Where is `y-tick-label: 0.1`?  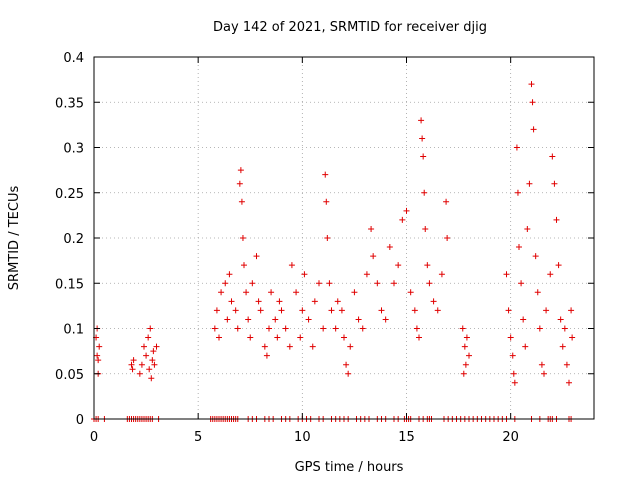 y-tick-label: 0.1 is located at coordinates (73, 330).